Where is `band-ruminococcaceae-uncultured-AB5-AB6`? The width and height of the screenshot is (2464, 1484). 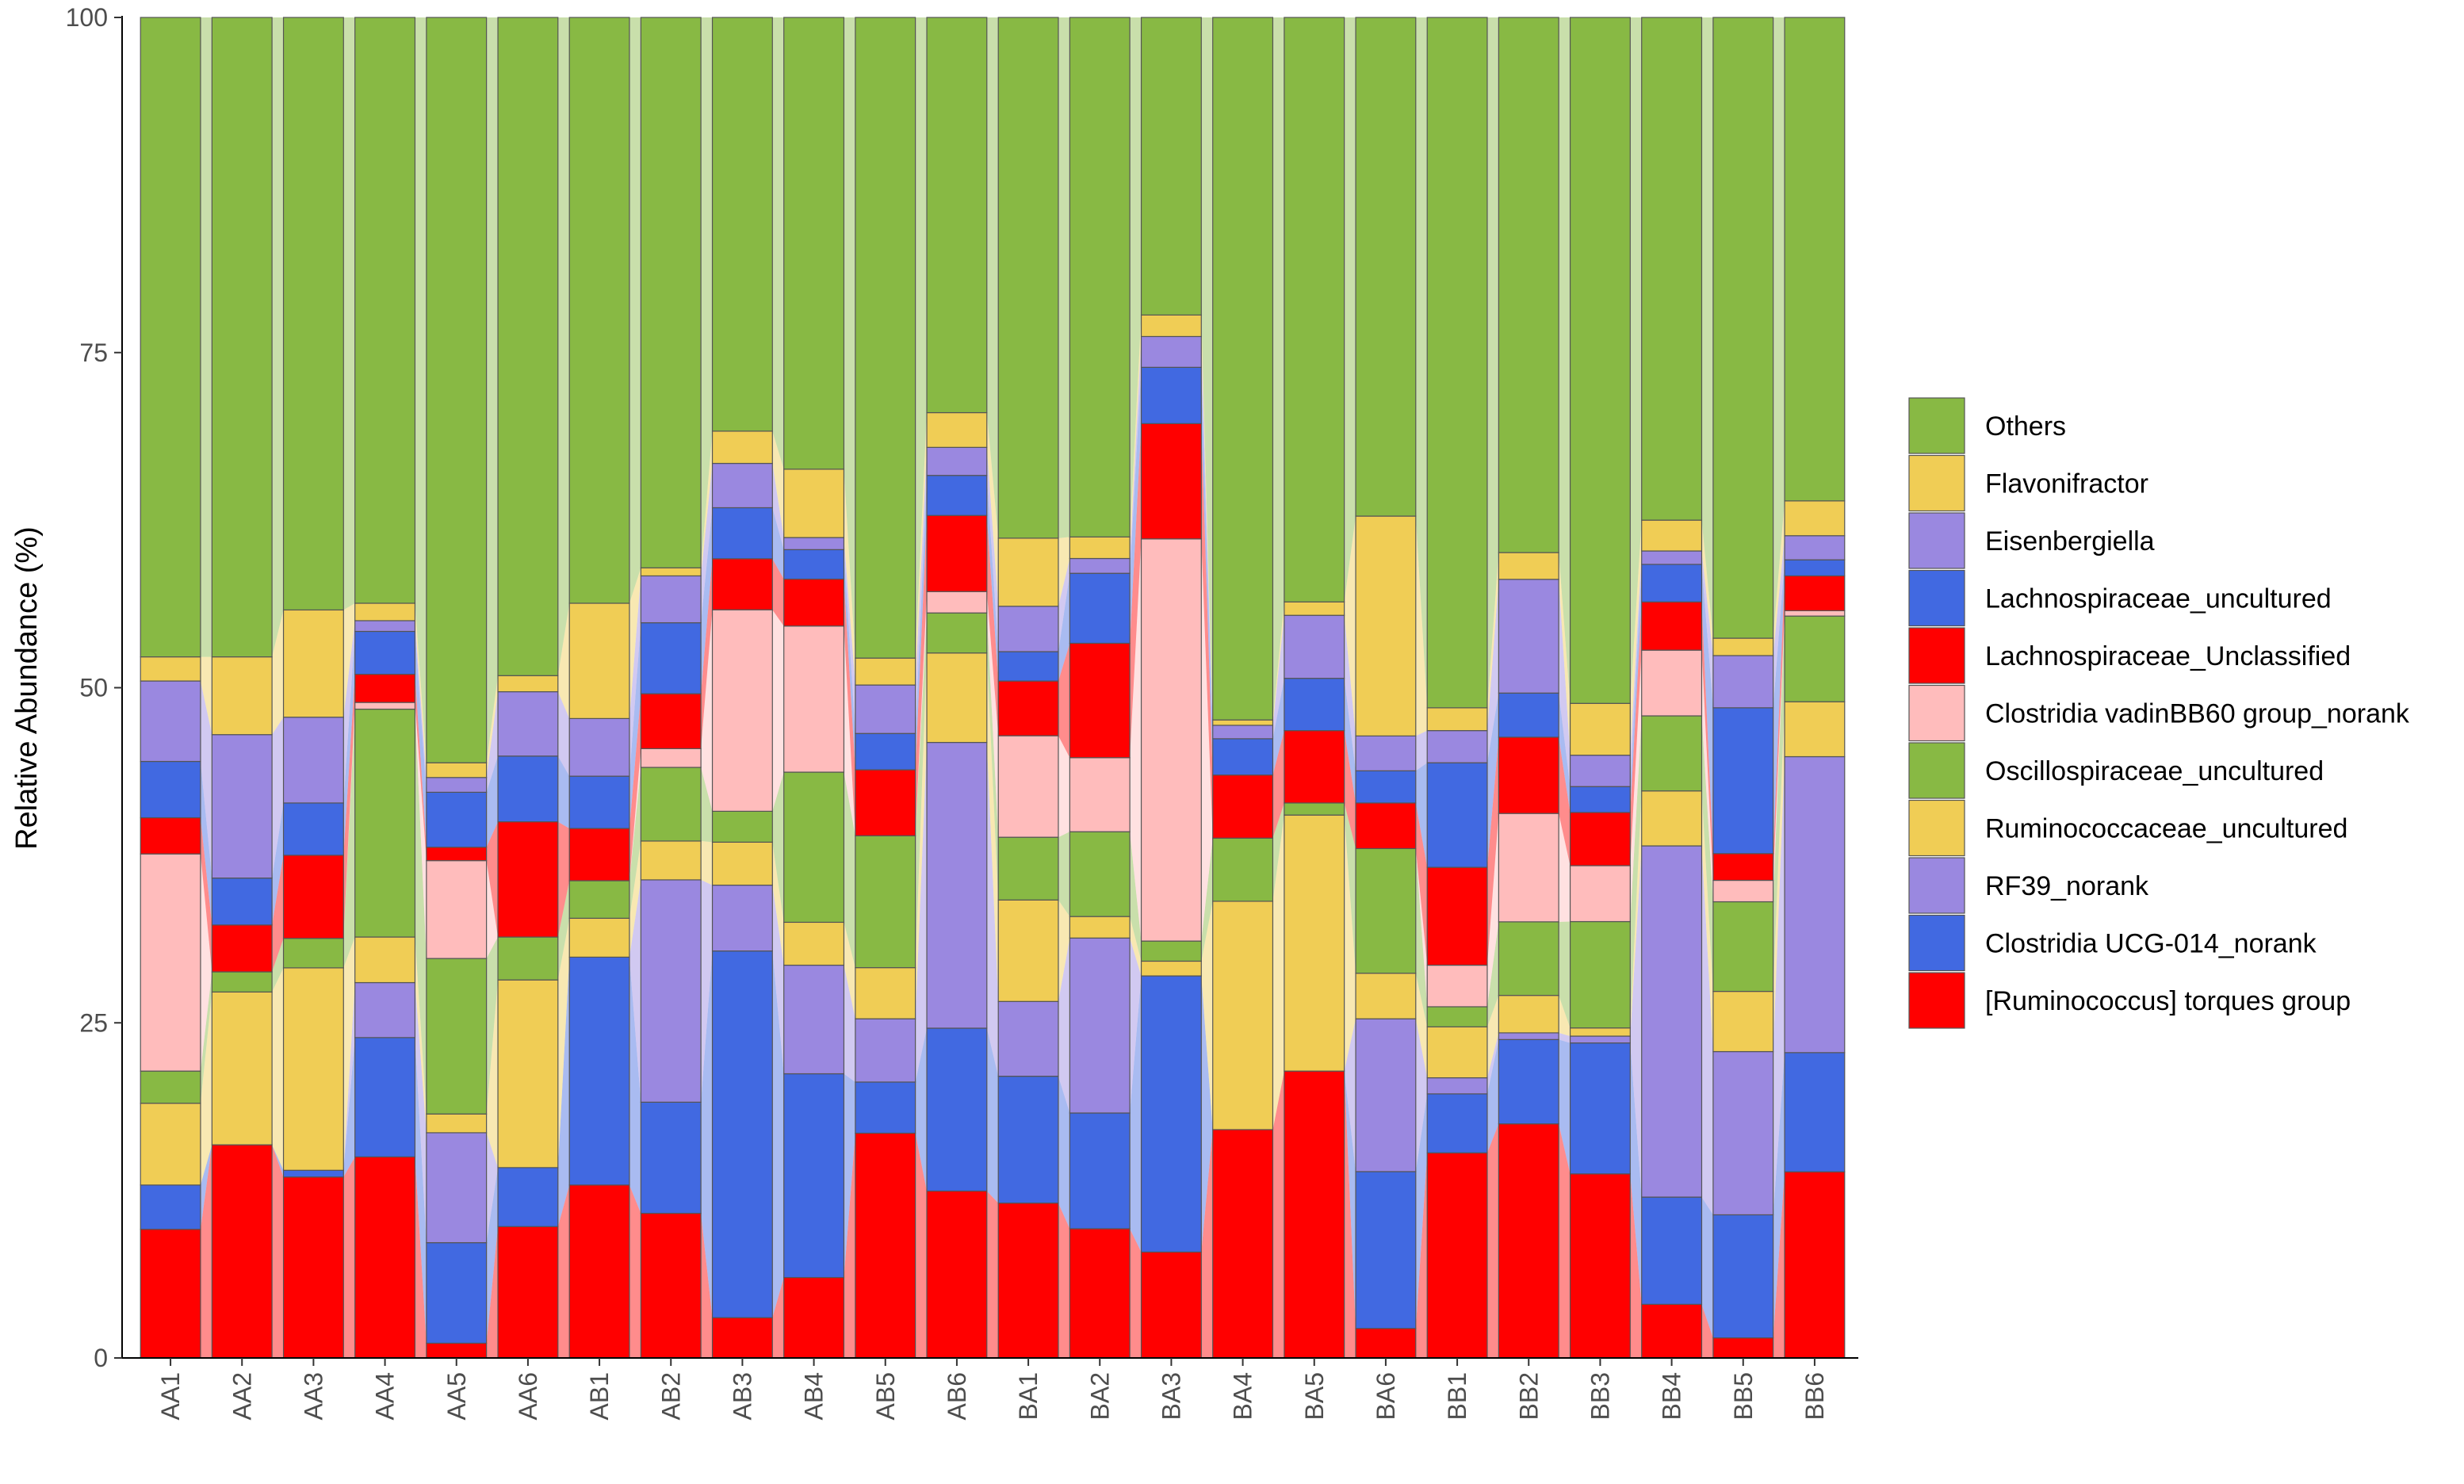
band-ruminococcaceae-uncultured-AB5-AB6 is located at coordinates (922, 835).